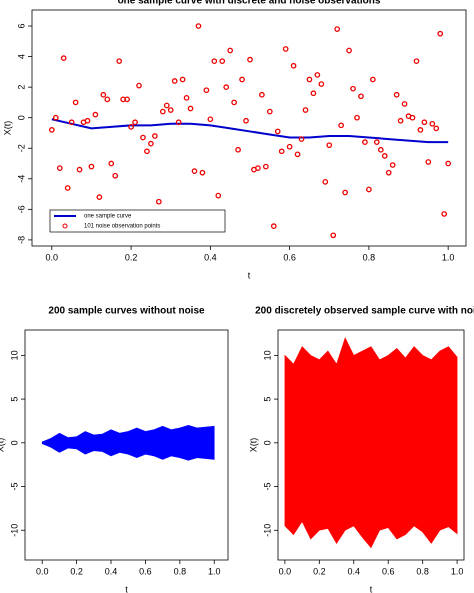  What do you see at coordinates (21, 179) in the screenshot?
I see `y-tick-label: -4` at bounding box center [21, 179].